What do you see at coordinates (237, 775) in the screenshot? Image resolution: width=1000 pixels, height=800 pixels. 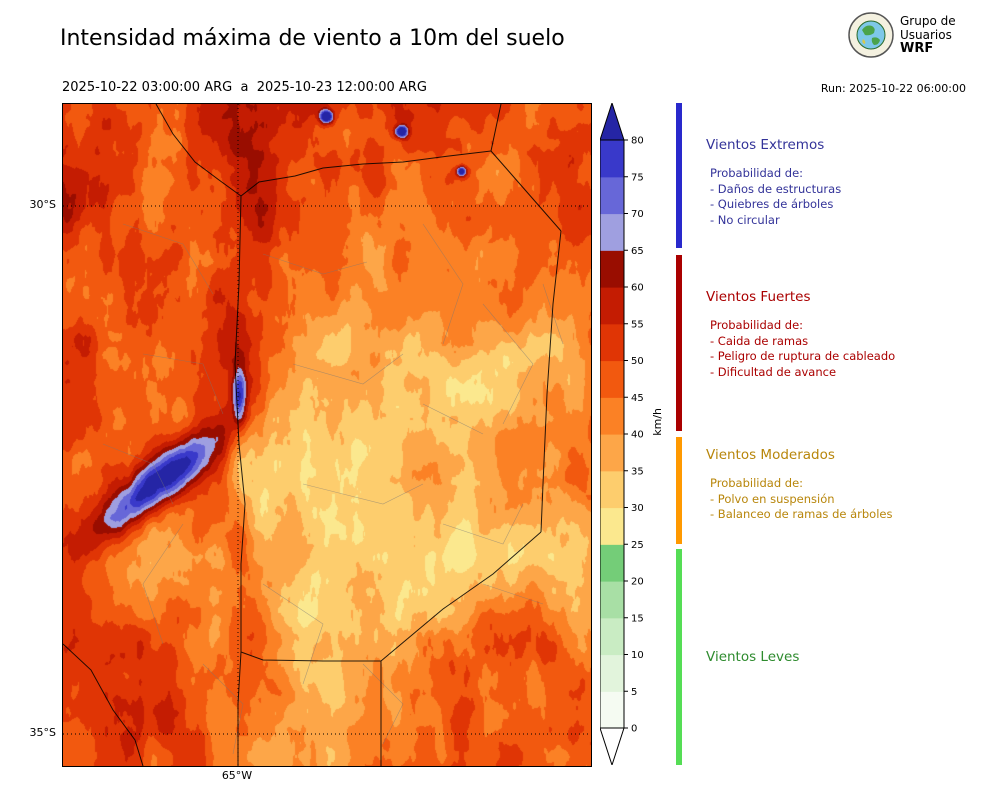 I see `lon-label-65w: 65°W` at bounding box center [237, 775].